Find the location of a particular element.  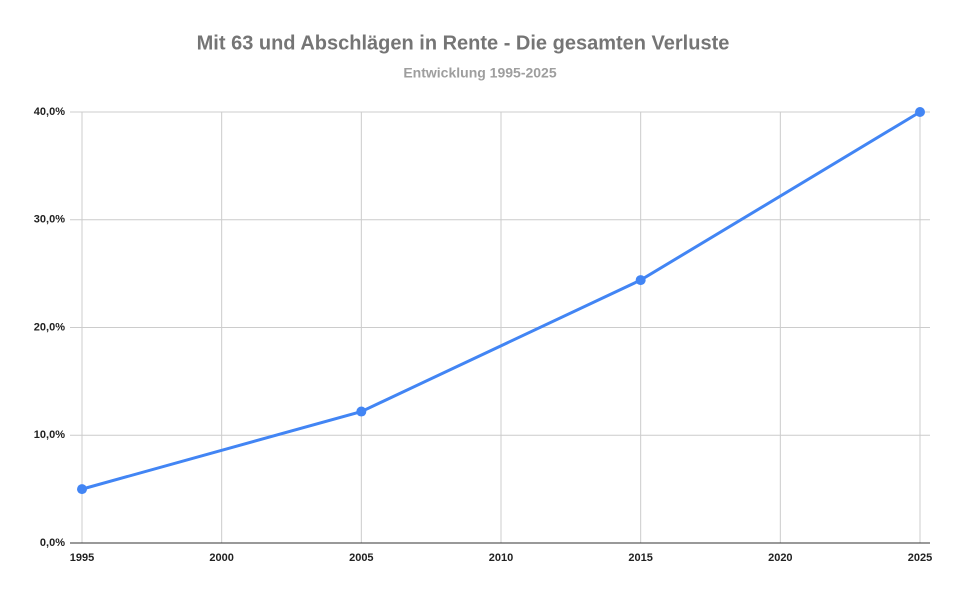

y-tick-label: 10,0% is located at coordinates (49, 435).